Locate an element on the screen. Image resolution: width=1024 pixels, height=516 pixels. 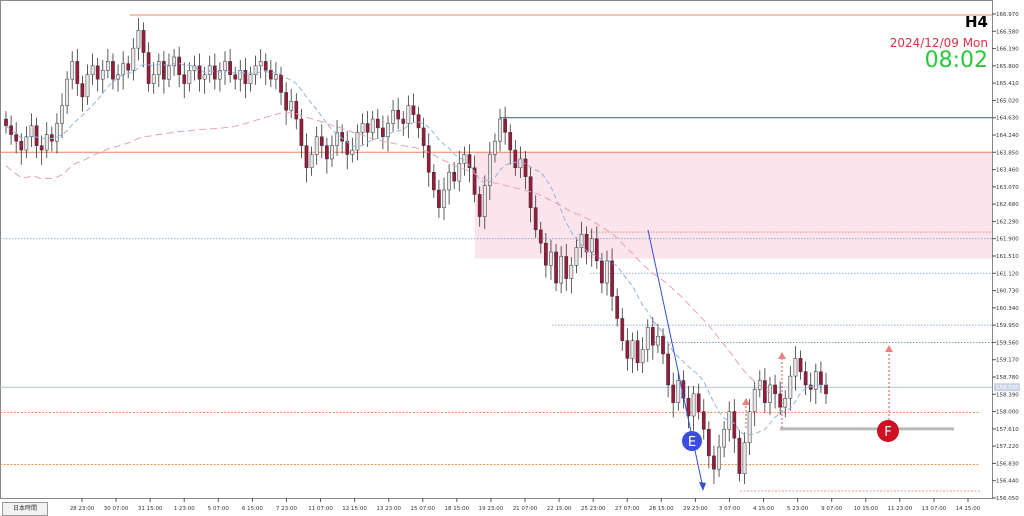
x-tick-label: 27 07:00 is located at coordinates (627, 509).